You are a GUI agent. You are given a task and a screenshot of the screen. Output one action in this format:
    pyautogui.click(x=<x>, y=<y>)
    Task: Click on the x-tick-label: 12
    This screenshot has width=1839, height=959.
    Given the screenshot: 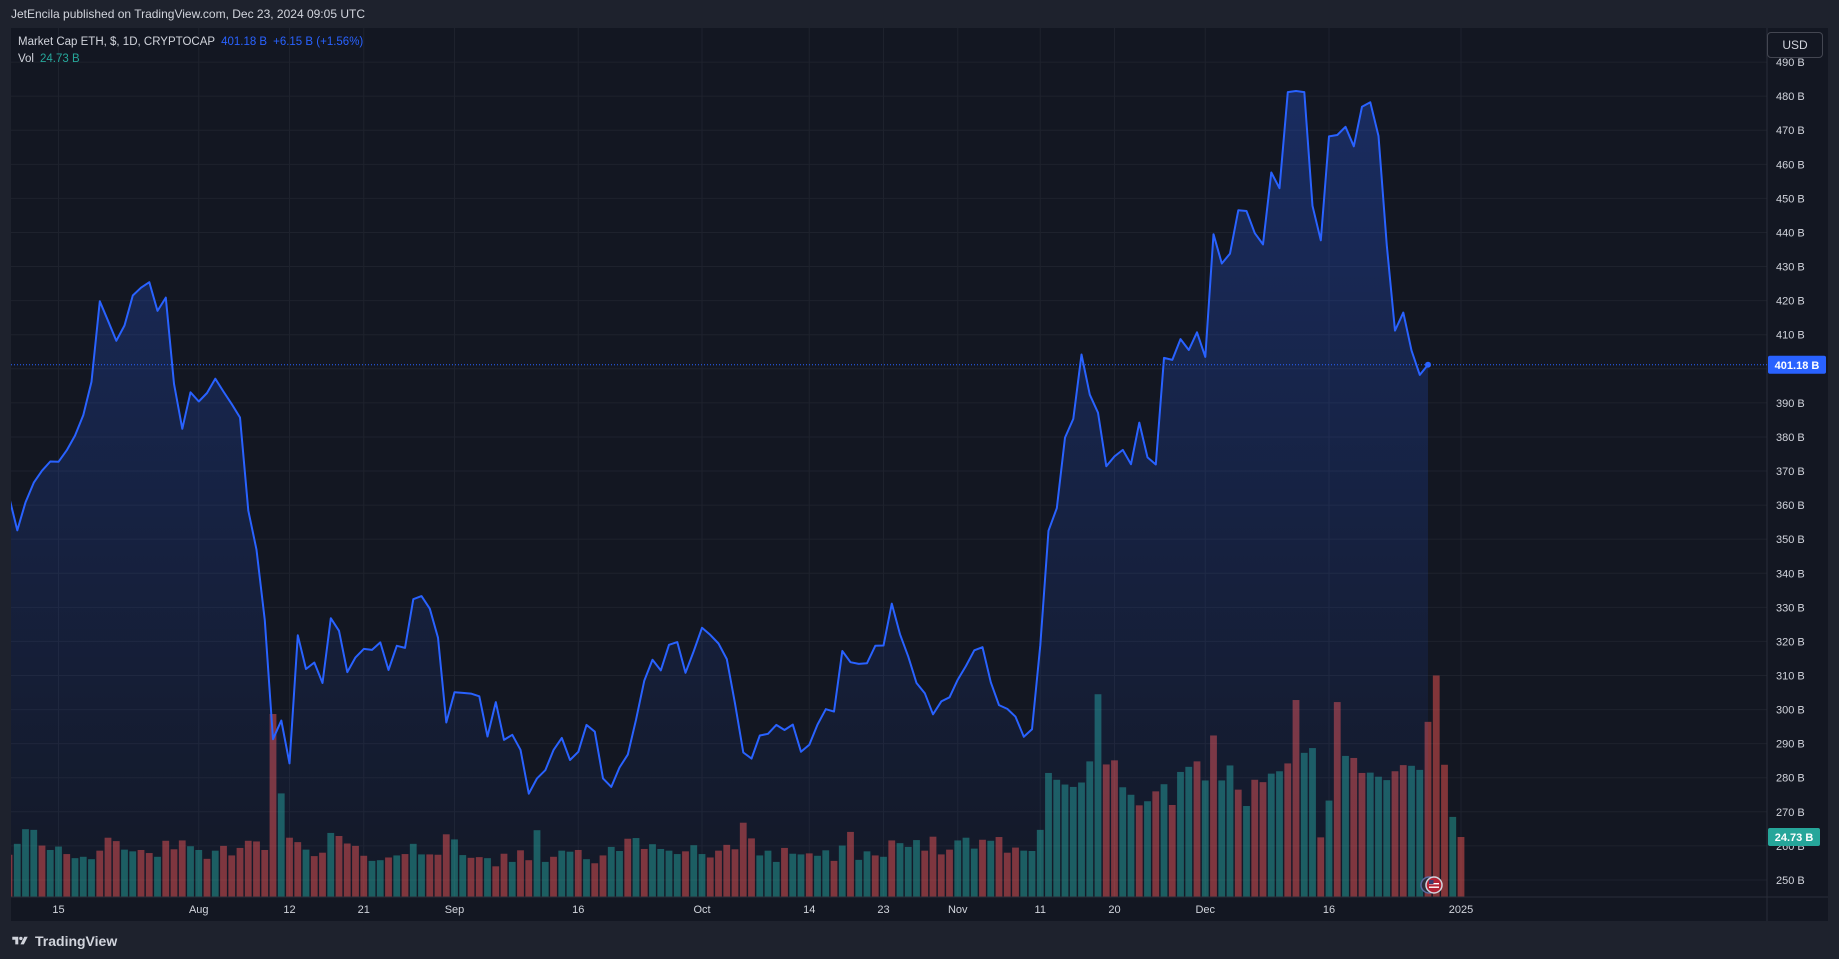 What is the action you would take?
    pyautogui.click(x=289, y=910)
    